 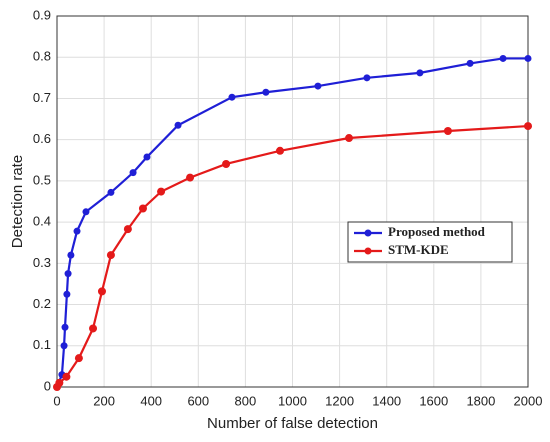 I want to click on y-tick-label: 0.4, so click(x=42, y=221).